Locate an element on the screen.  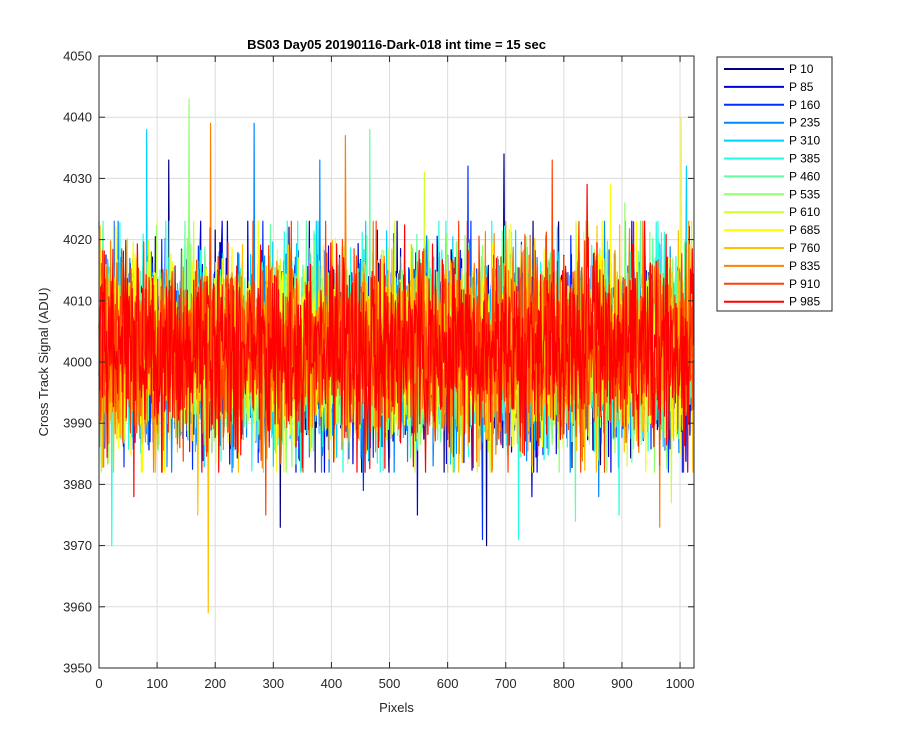
y-tick-label: 3970 is located at coordinates (77, 545).